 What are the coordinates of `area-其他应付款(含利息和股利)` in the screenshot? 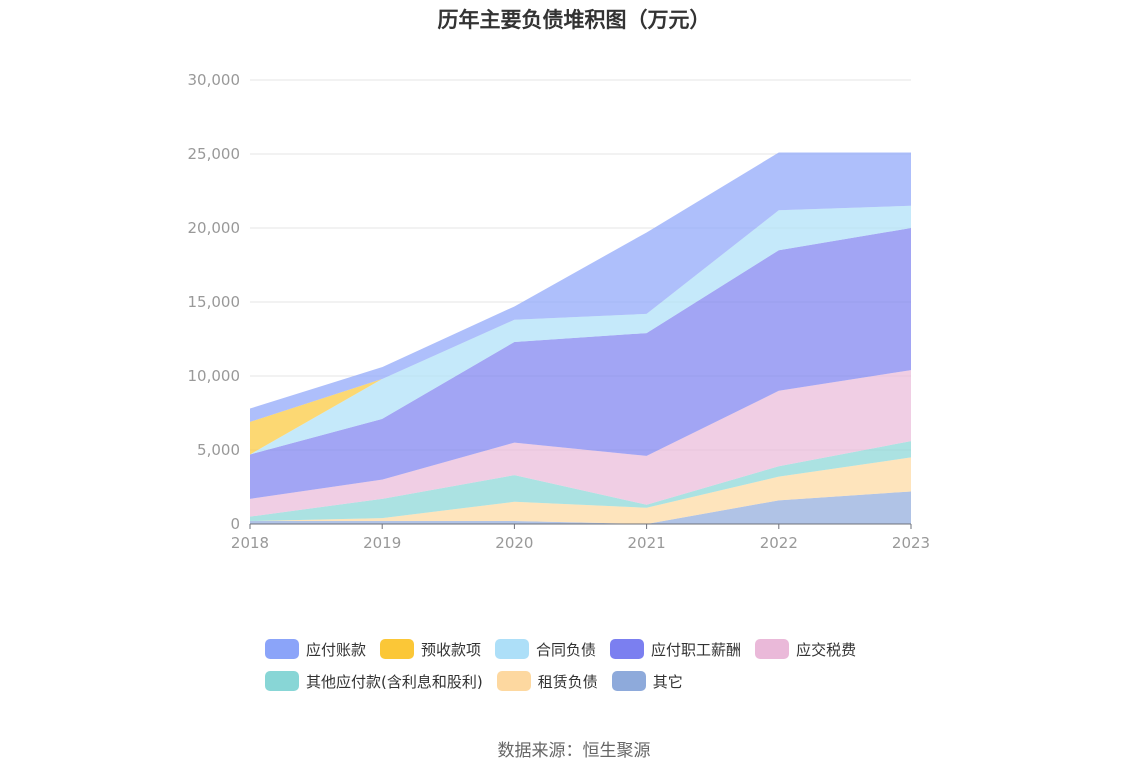 It's located at (580, 481).